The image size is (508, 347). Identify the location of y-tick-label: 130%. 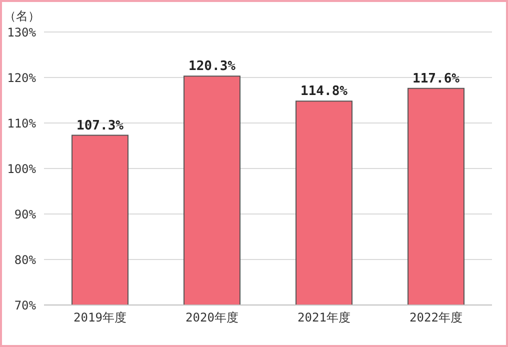
(22, 32).